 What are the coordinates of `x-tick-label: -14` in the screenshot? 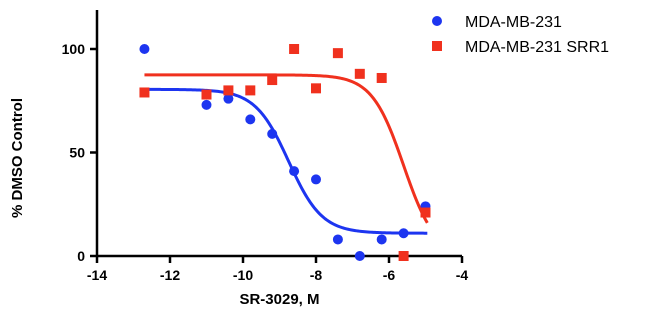 It's located at (97, 275).